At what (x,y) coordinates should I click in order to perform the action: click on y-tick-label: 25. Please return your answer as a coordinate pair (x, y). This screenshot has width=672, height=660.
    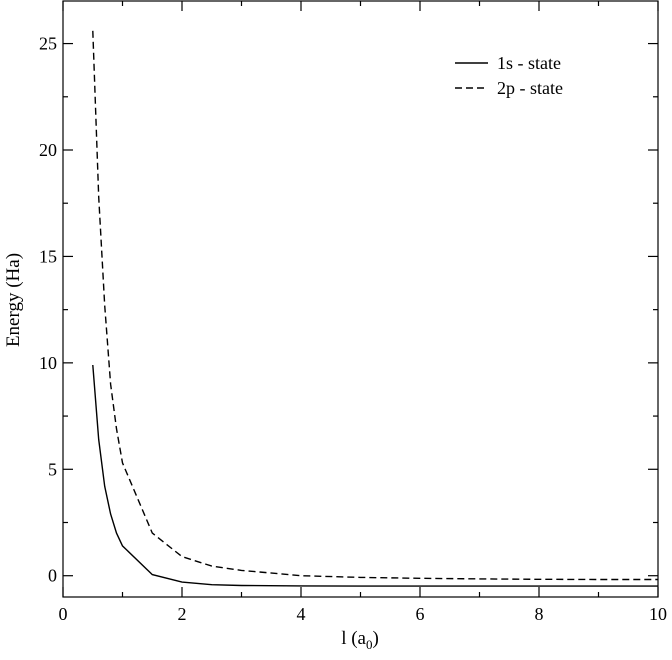
    Looking at the image, I should click on (48, 44).